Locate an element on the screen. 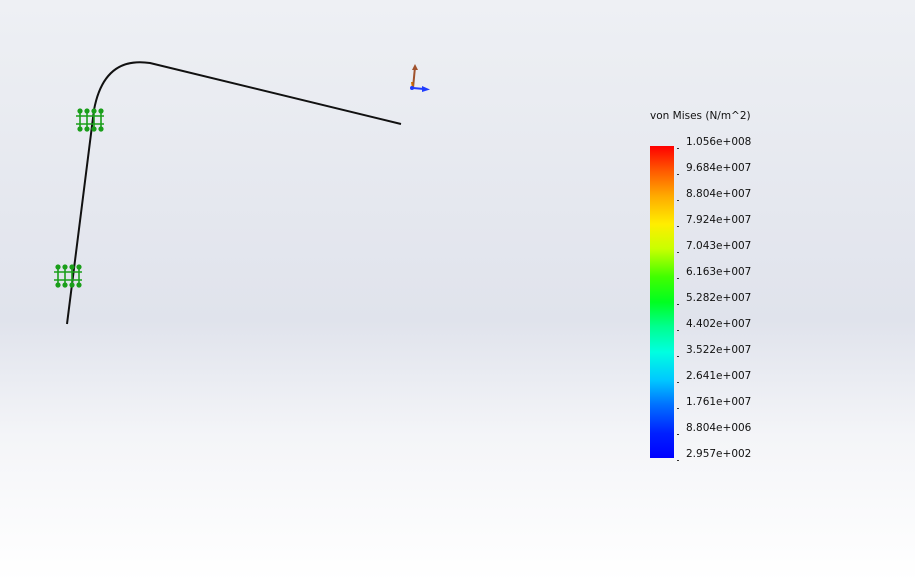 The image size is (915, 582). legend-value-label: 6.163e+007 is located at coordinates (719, 272).